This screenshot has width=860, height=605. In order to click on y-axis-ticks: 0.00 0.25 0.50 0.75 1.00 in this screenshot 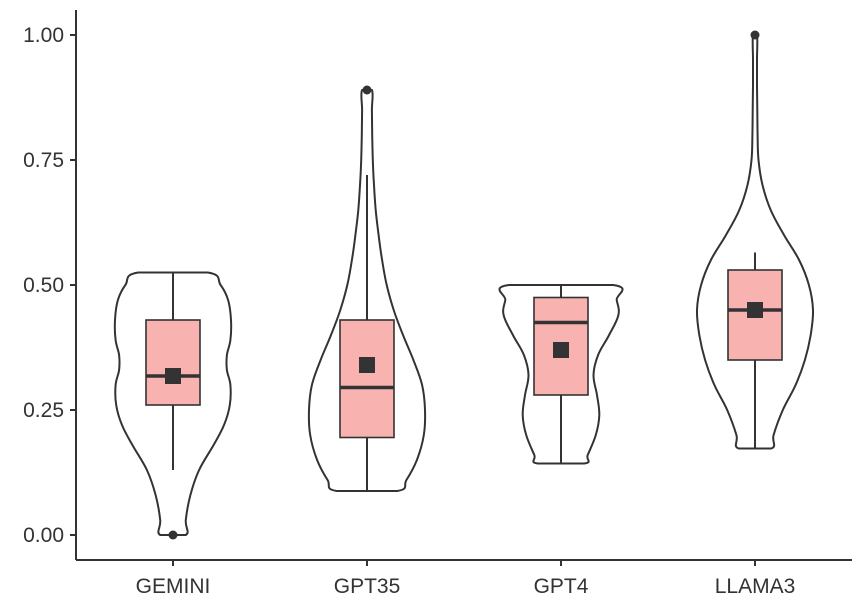, I will do `click(49, 285)`.